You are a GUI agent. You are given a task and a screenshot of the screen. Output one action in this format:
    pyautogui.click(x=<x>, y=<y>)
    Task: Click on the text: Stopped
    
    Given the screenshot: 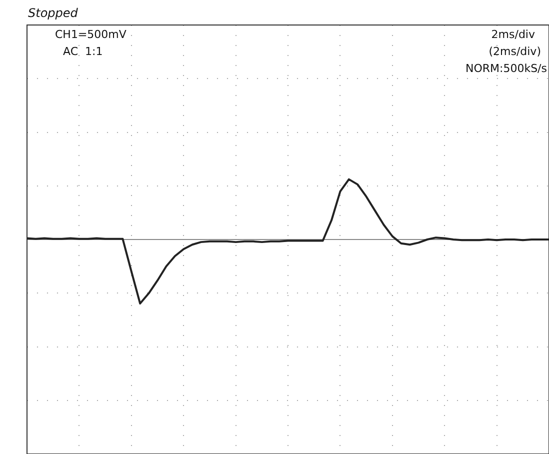 What is the action you would take?
    pyautogui.click(x=53, y=13)
    